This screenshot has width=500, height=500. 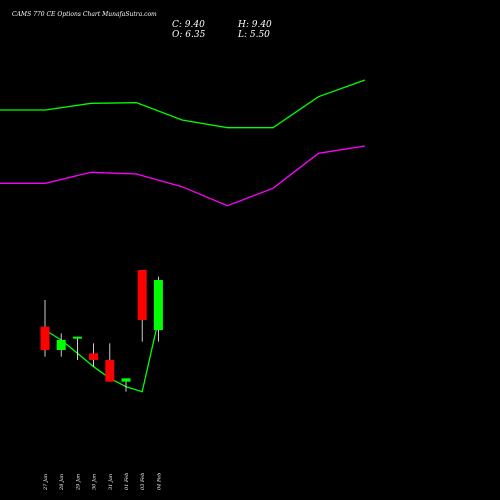 What do you see at coordinates (62, 482) in the screenshot?
I see `x-tick-label: 28 Jan` at bounding box center [62, 482].